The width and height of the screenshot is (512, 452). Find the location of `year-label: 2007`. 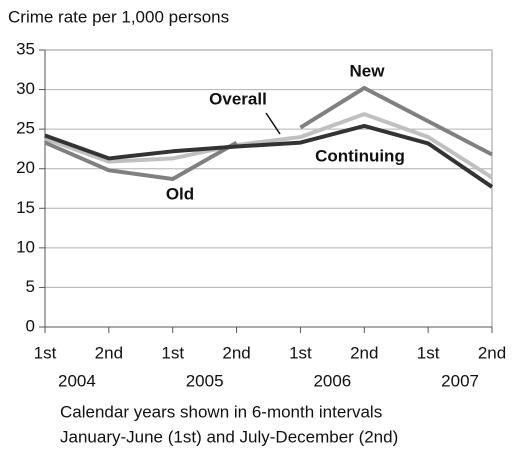

year-label: 2007 is located at coordinates (460, 380).